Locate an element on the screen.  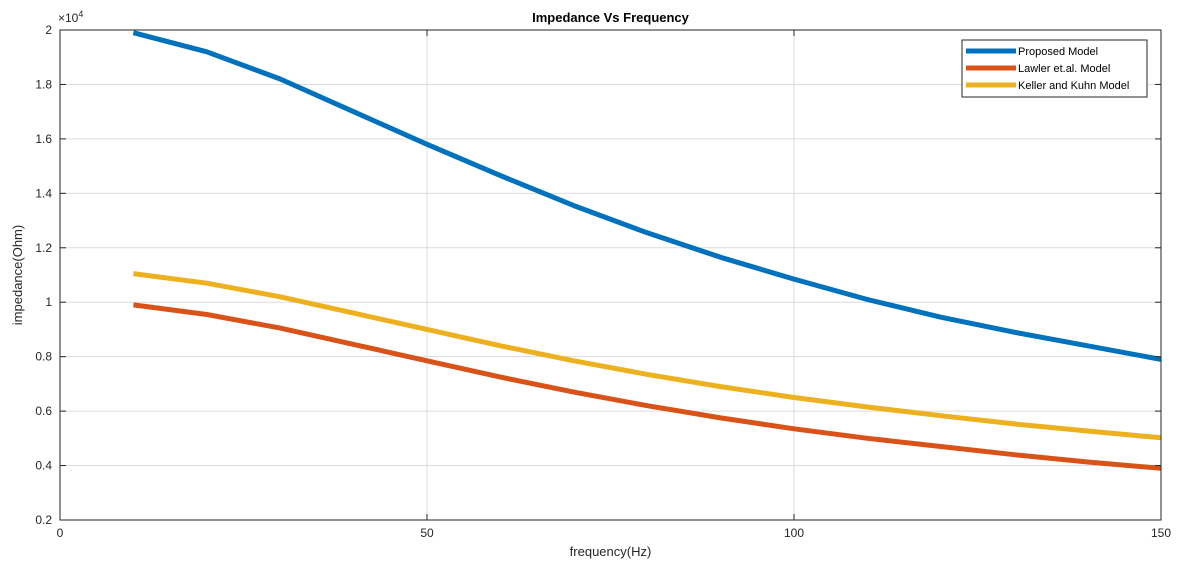
legend-label-0: Proposed Model is located at coordinates (1058, 52).